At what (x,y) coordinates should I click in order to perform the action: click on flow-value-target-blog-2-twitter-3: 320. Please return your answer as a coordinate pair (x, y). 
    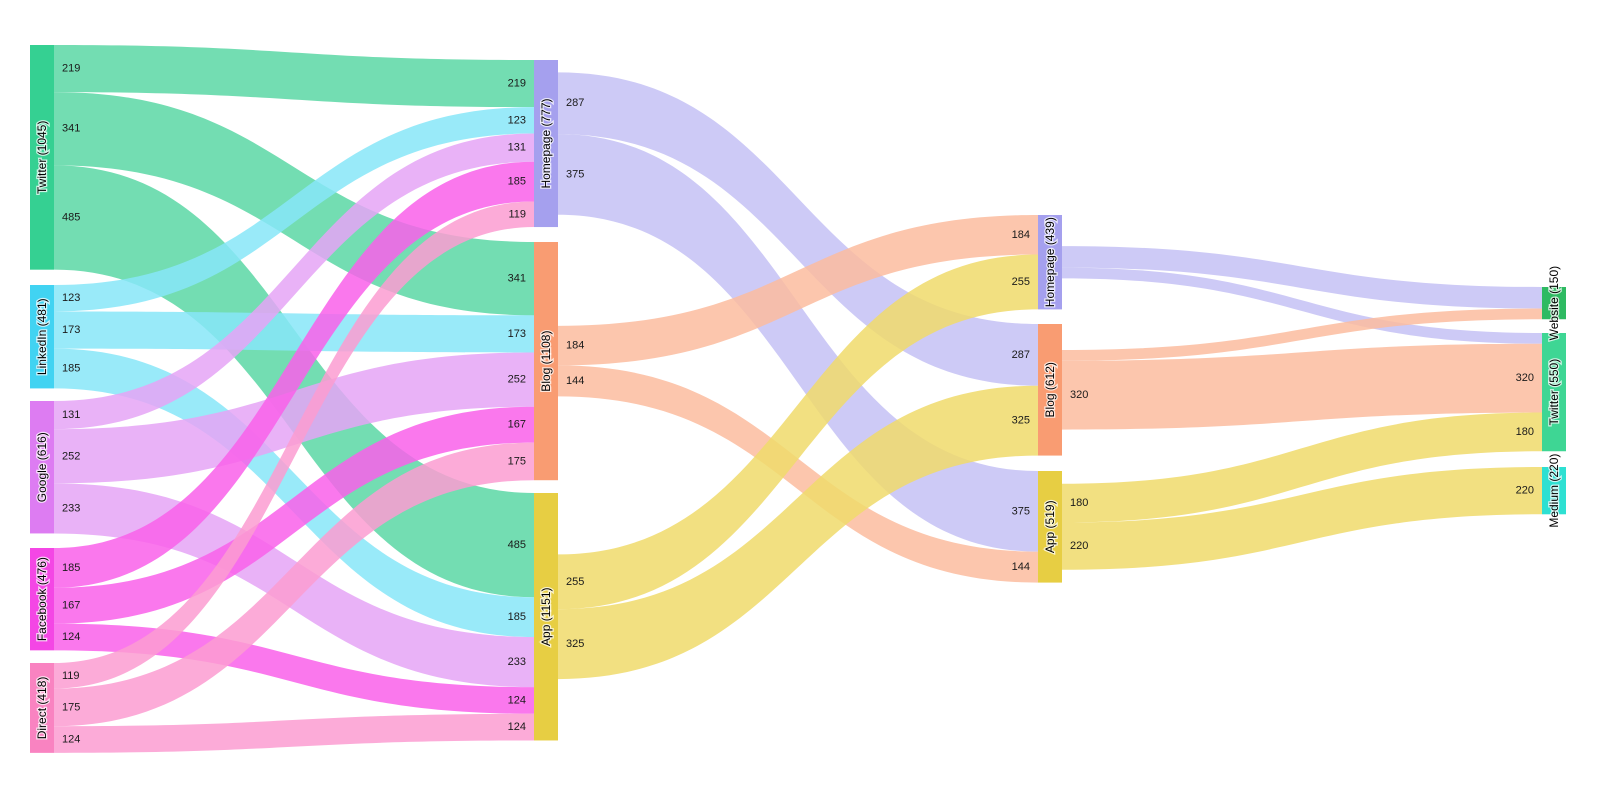
    Looking at the image, I should click on (1525, 378).